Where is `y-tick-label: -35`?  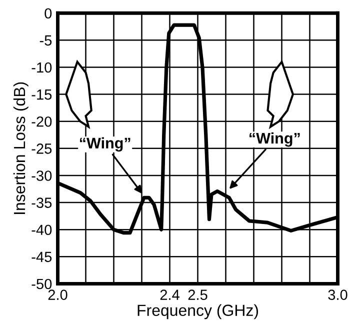
y-tick-label: -35 is located at coordinates (42, 203).